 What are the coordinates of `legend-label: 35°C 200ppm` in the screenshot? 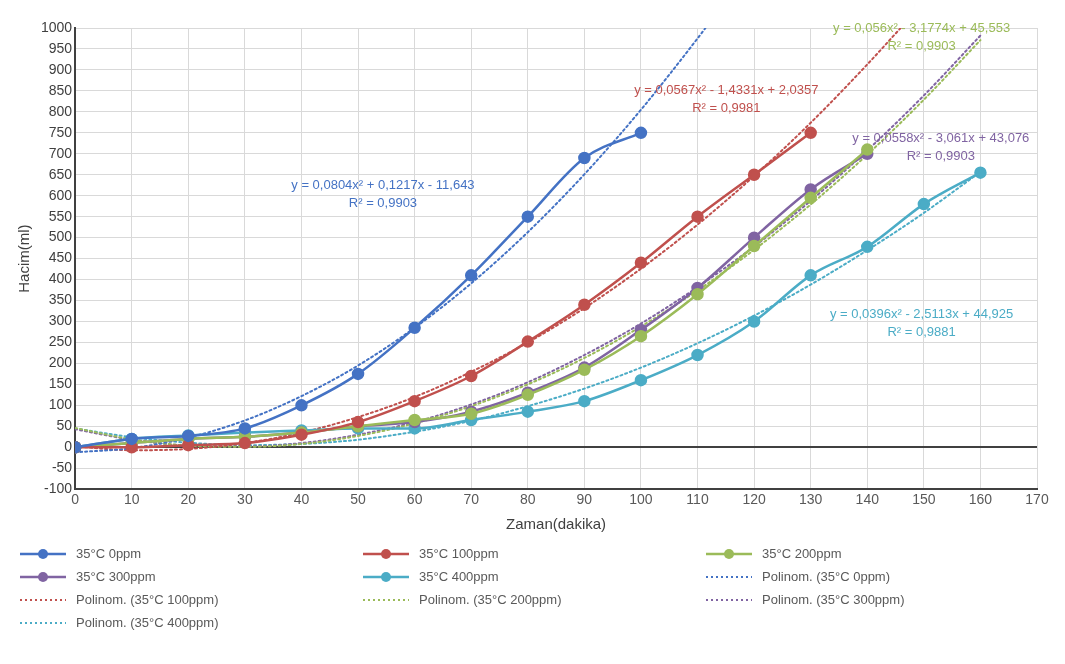 It's located at (802, 553).